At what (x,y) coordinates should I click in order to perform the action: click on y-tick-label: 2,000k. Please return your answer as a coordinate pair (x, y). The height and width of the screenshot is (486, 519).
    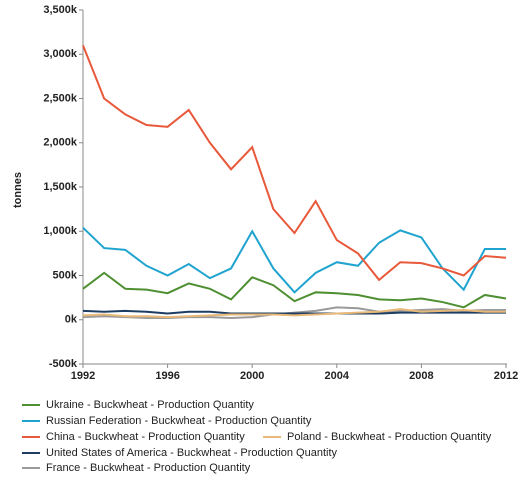
    Looking at the image, I should click on (60, 143).